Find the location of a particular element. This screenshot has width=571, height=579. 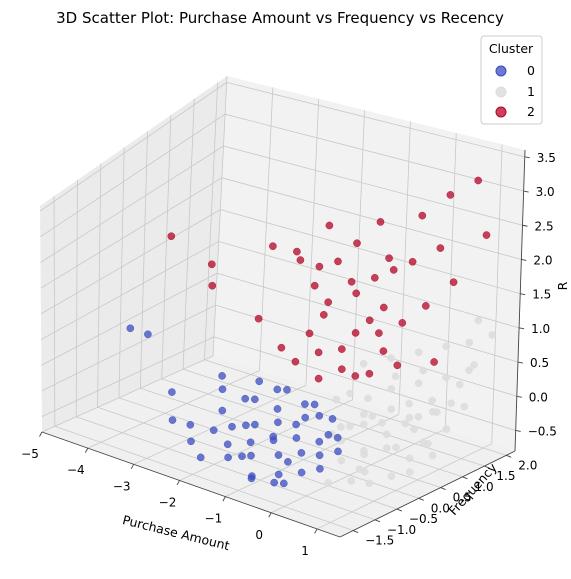

z-tick-label-0: −0.5 is located at coordinates (542, 432).